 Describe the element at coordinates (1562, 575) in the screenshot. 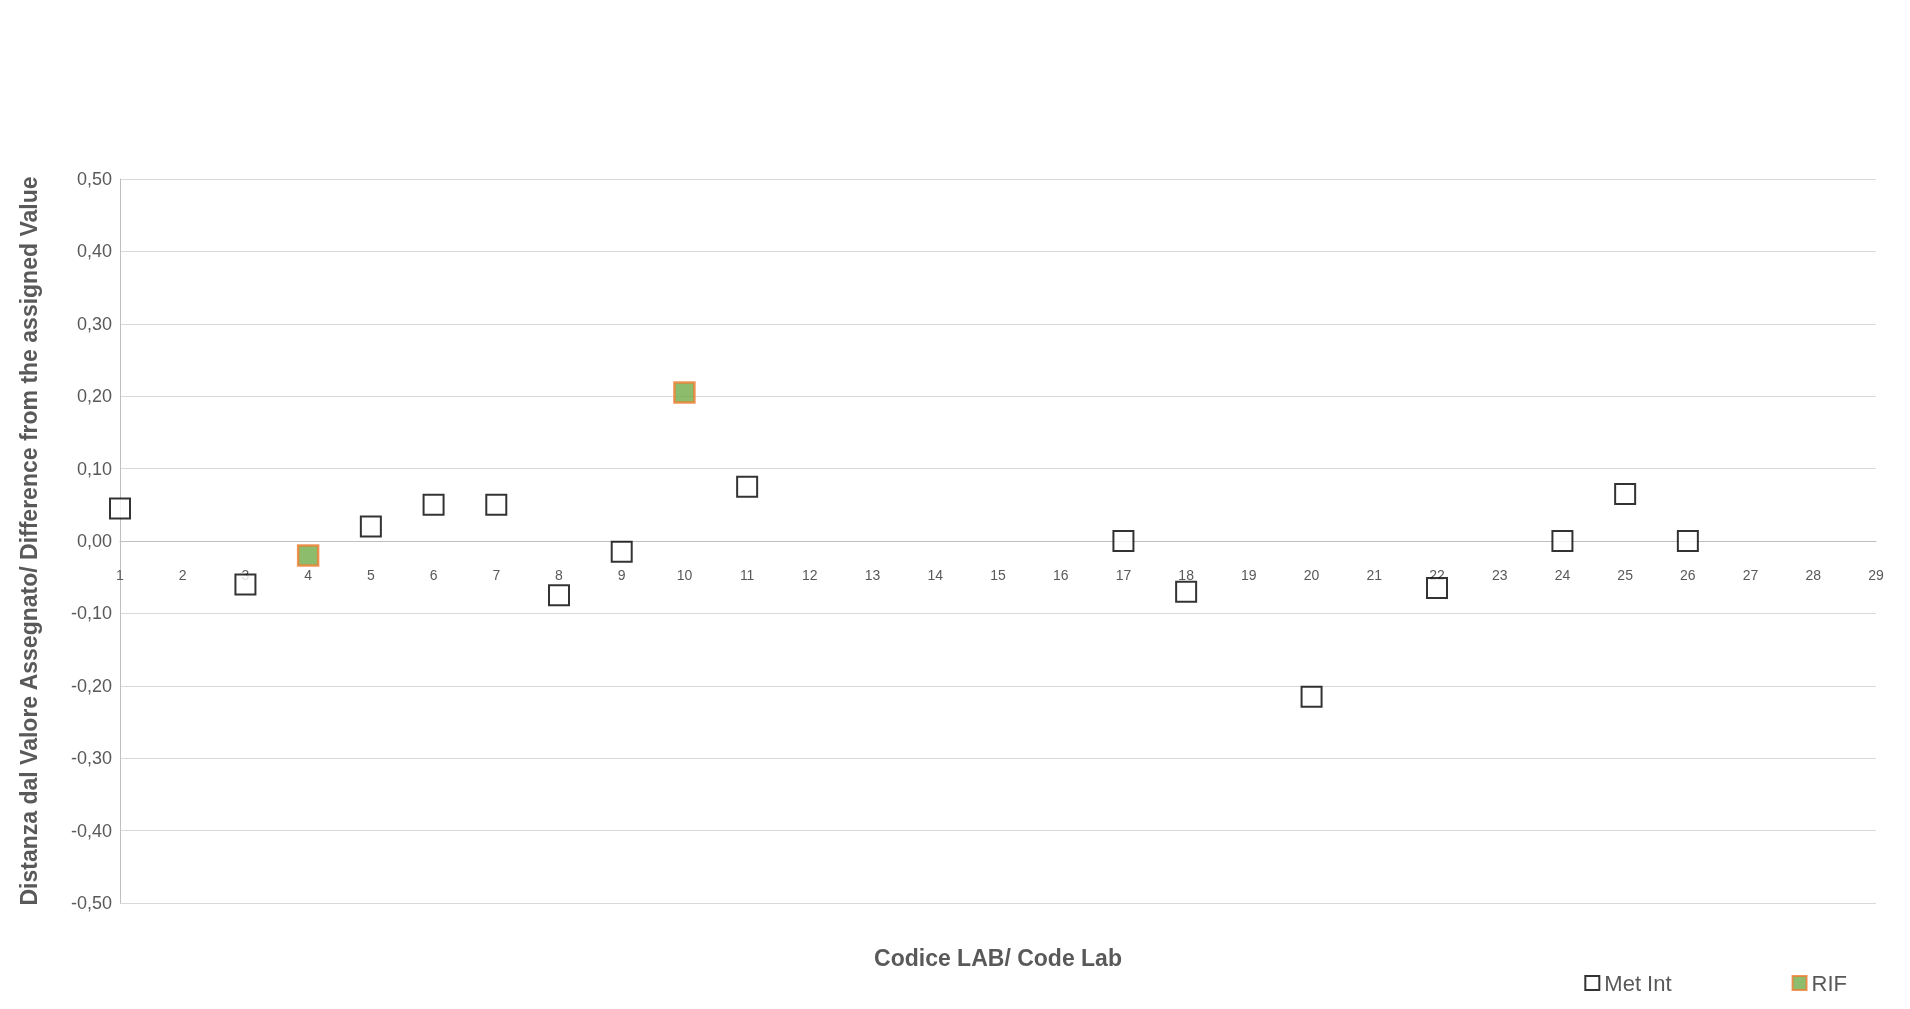

I see `x-tick-label: 24` at that location.